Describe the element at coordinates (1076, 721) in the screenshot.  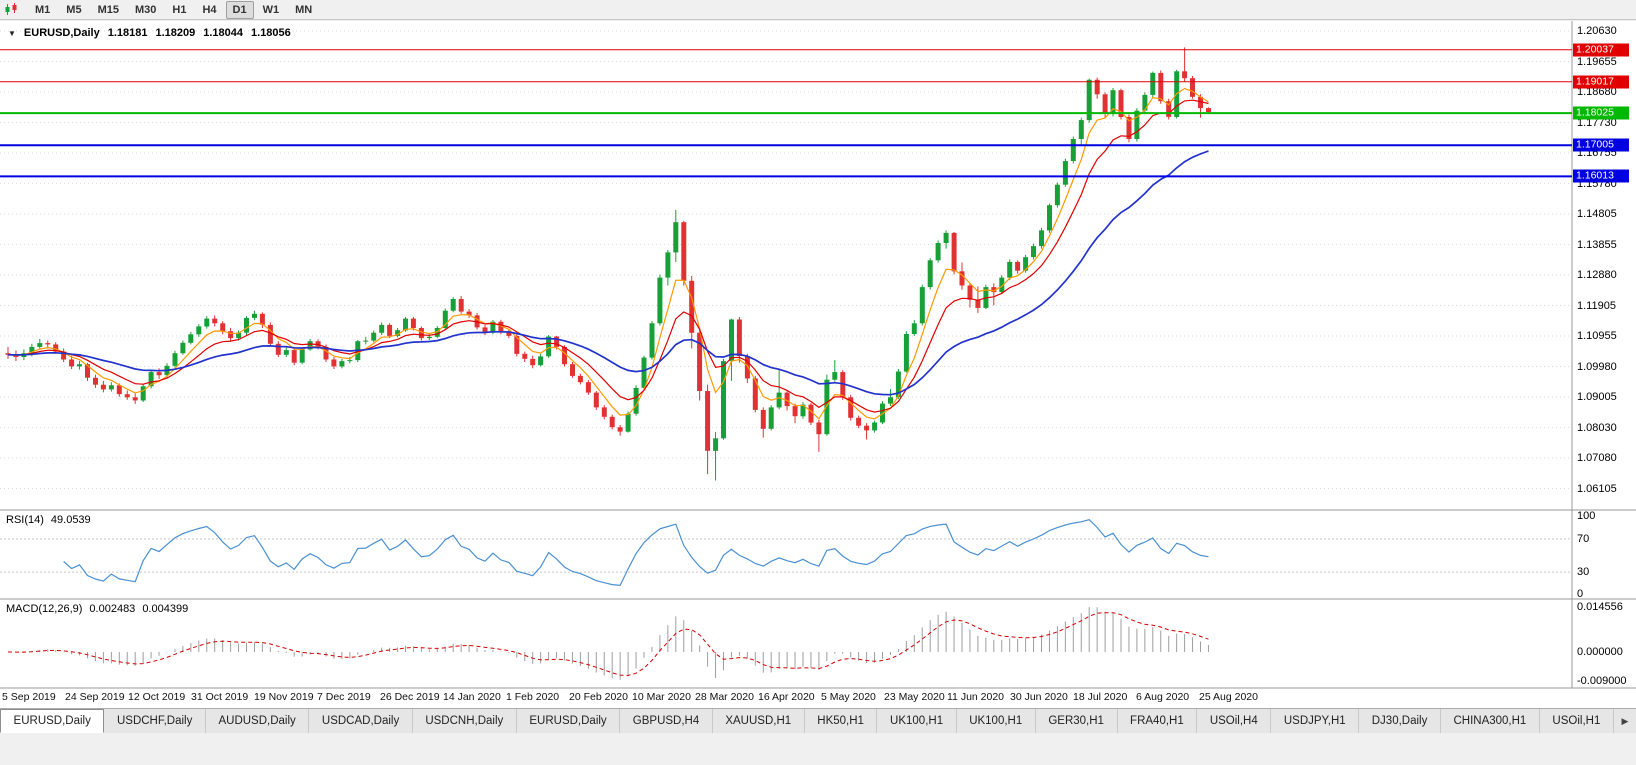
I see `chart-tab-ger30-h1-11: GER30,H1` at that location.